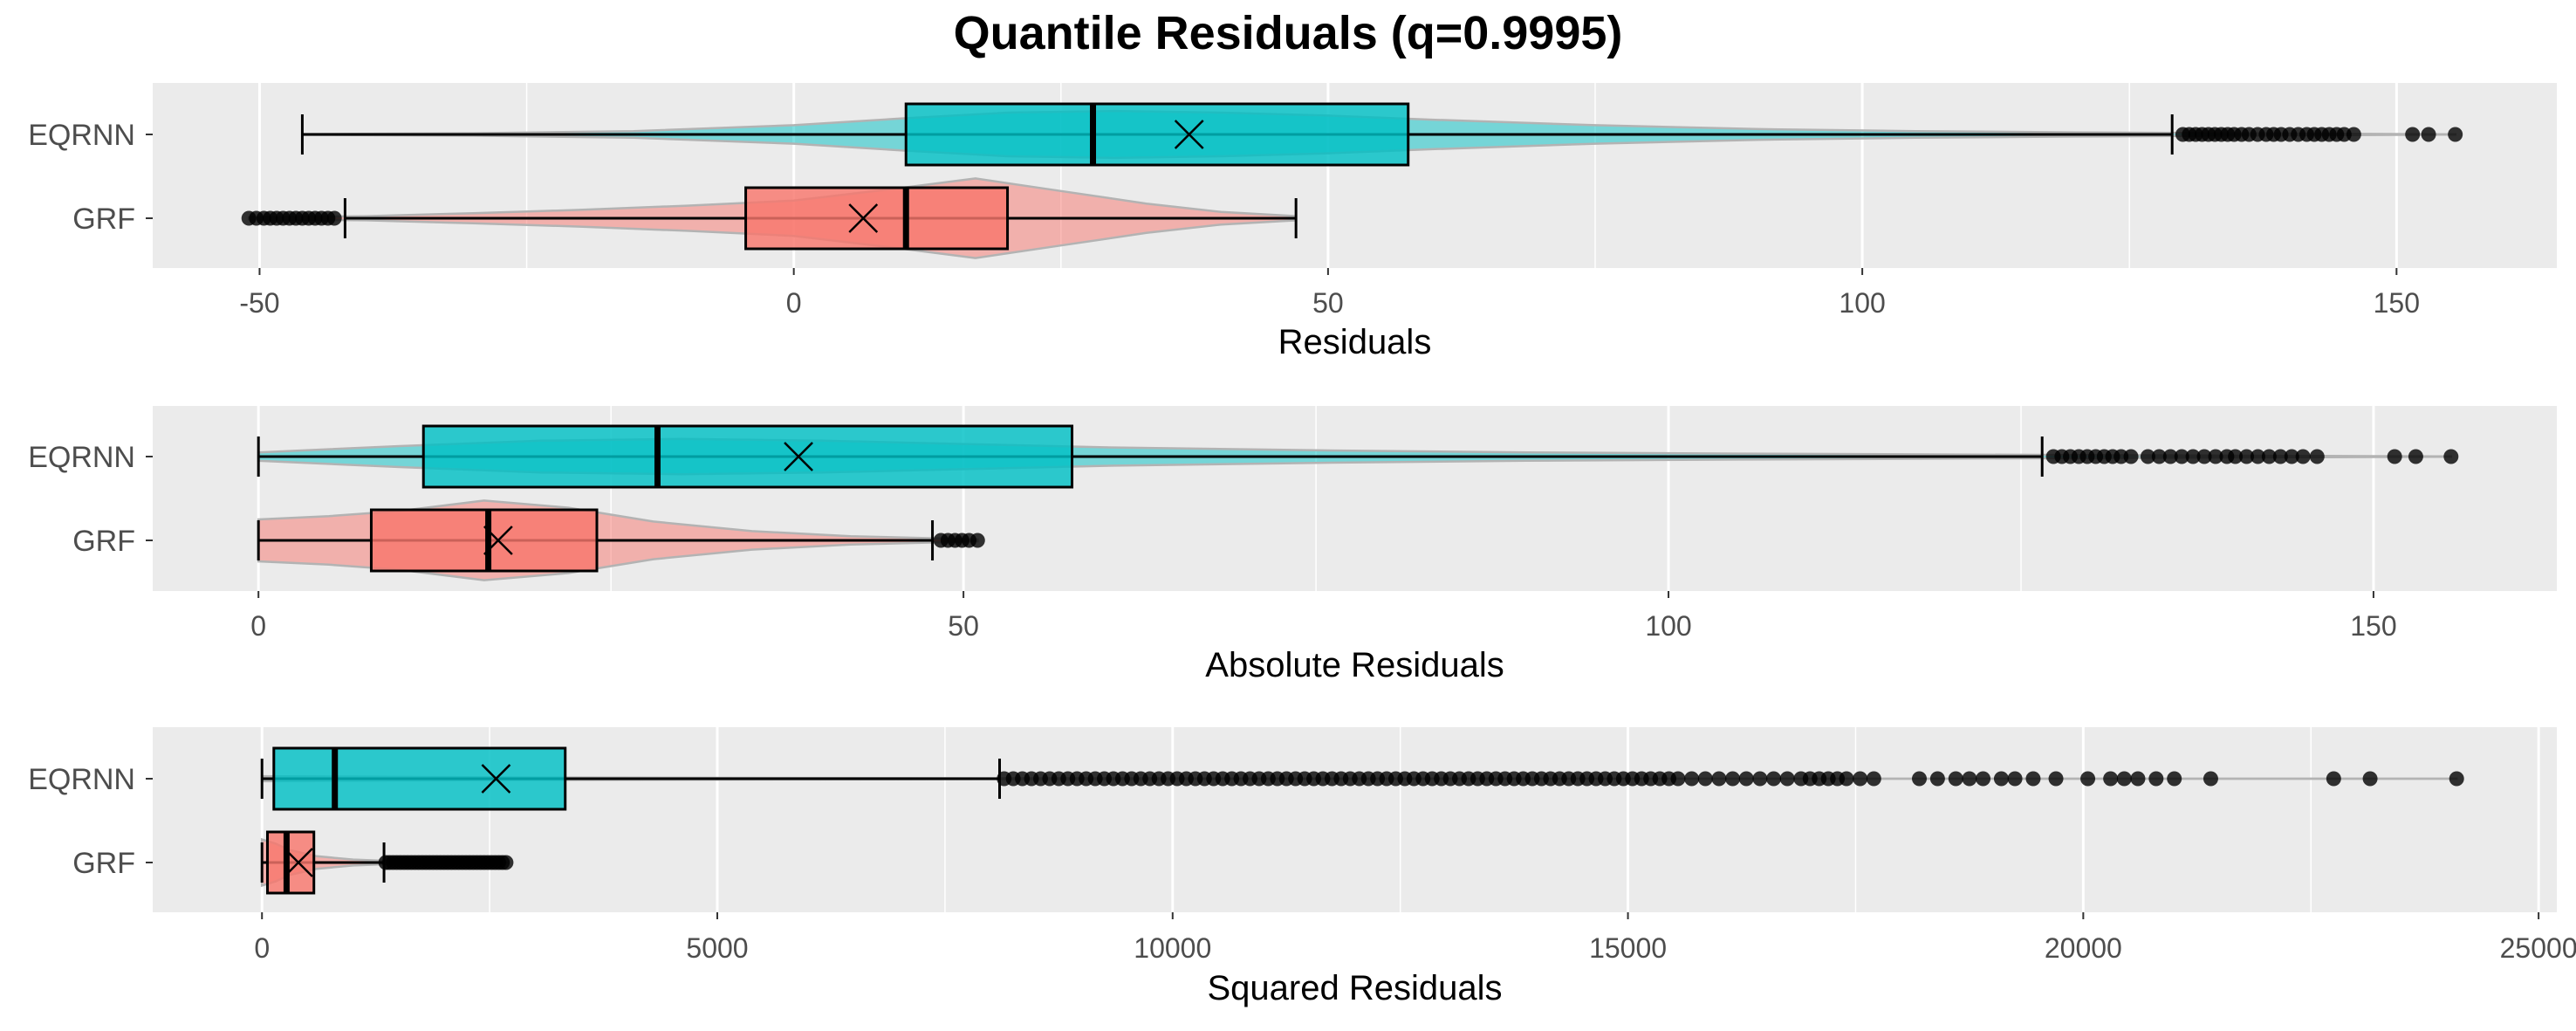 The width and height of the screenshot is (2576, 1031). I want to click on x-tick-label: 25000, so click(2538, 948).